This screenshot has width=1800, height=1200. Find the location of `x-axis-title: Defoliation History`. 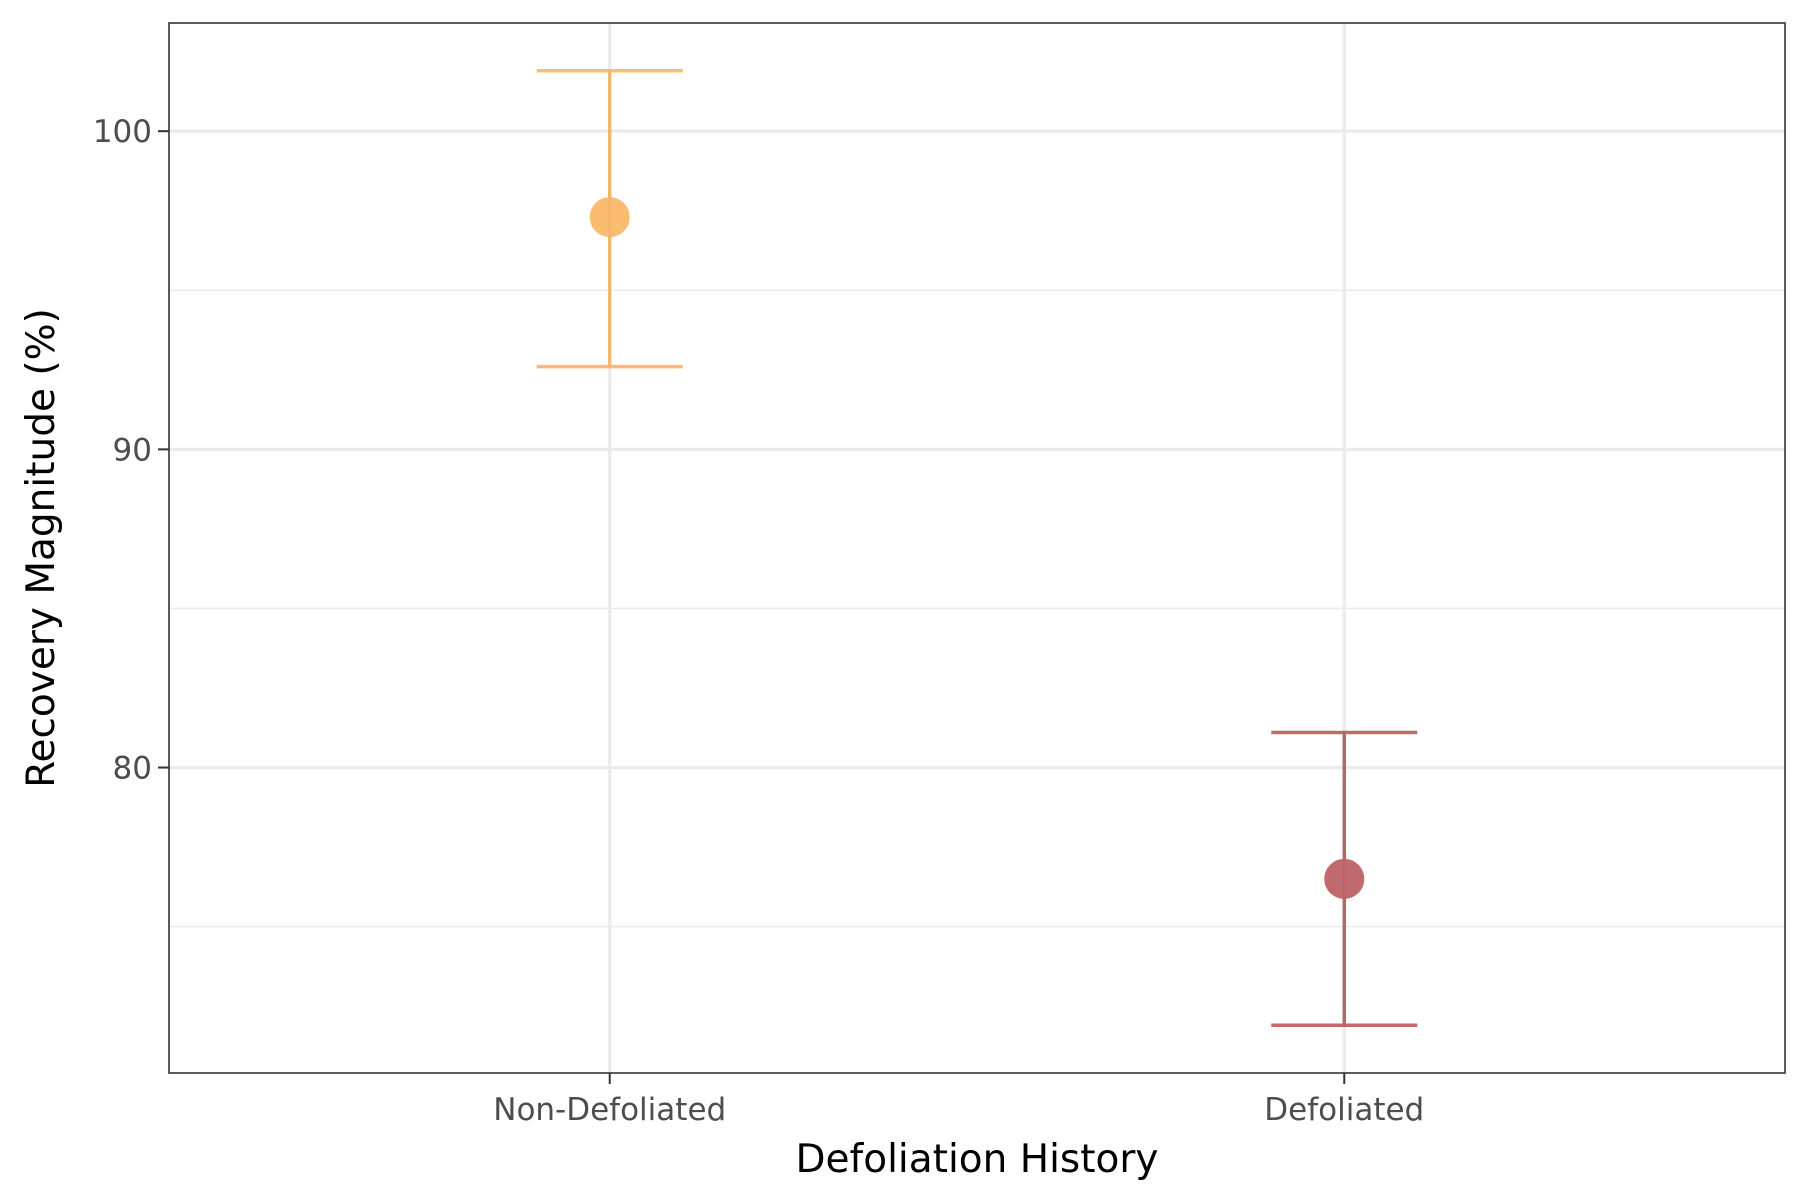

x-axis-title: Defoliation History is located at coordinates (976, 1159).